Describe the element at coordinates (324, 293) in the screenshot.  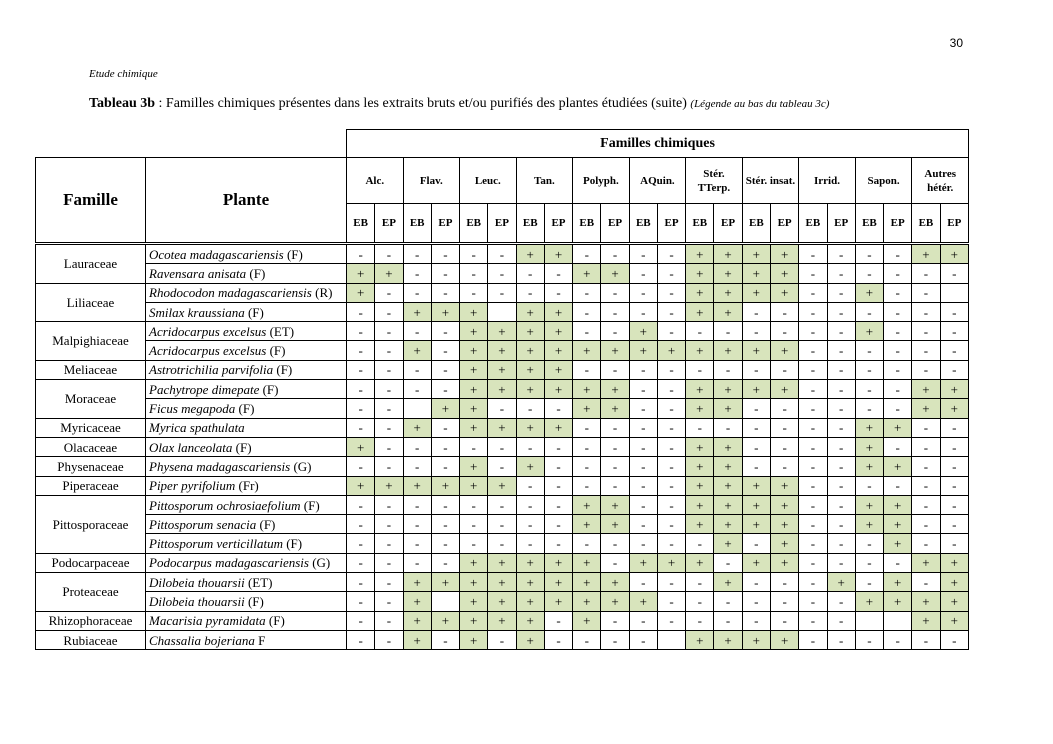
I see `plant-part: (R)` at that location.